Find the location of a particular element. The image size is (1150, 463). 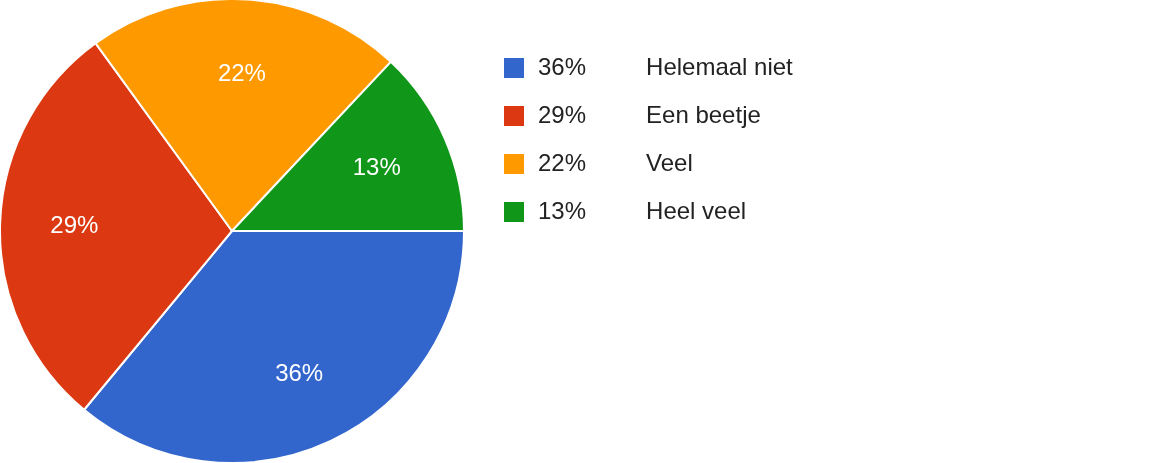

legend-label: 29% Een beetje is located at coordinates (649, 114).